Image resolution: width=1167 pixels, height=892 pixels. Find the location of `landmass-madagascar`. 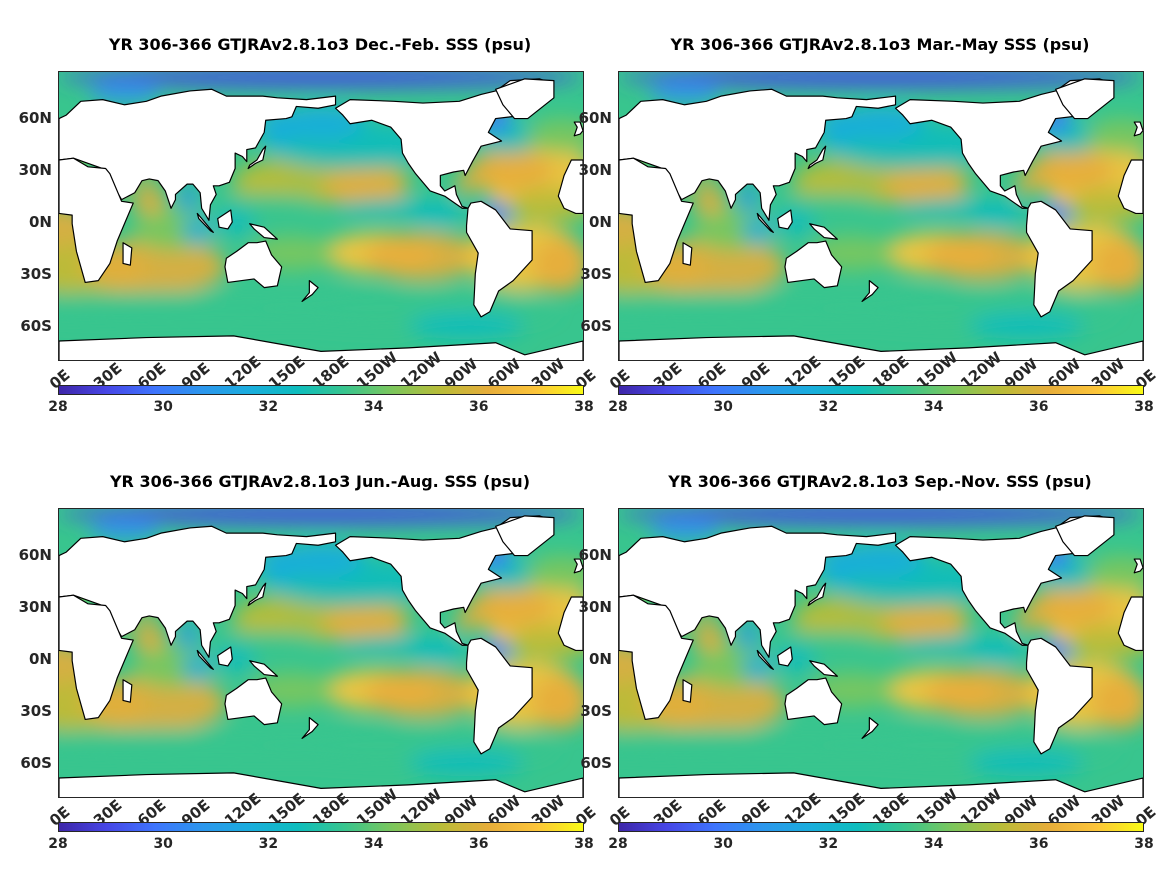

landmass-madagascar is located at coordinates (687, 691).